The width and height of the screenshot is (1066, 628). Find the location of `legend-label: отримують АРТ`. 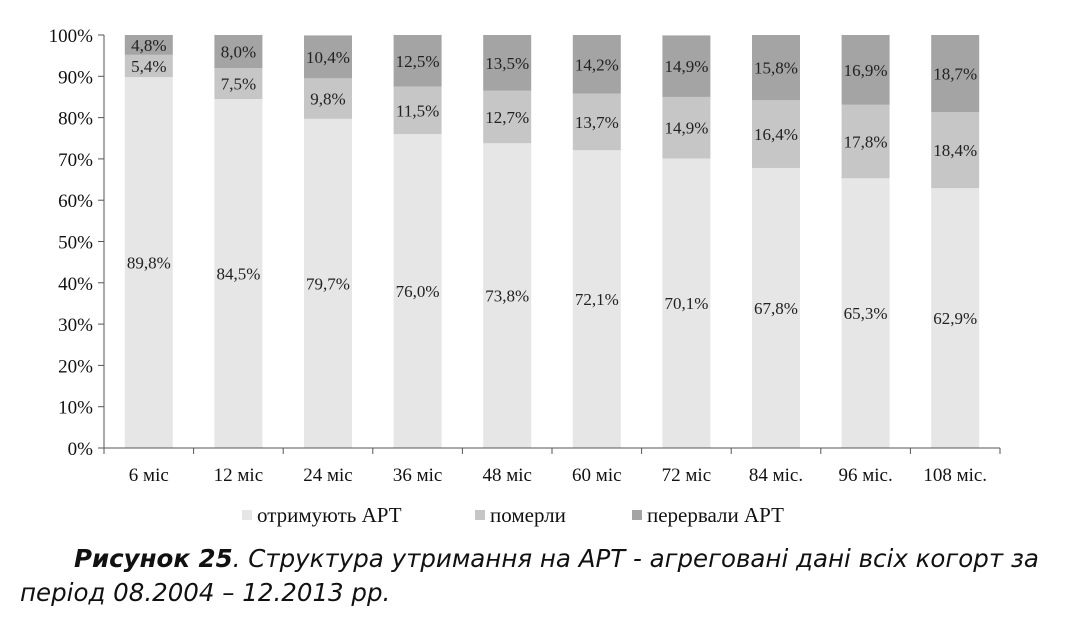

legend-label: отримують АРТ is located at coordinates (329, 515).